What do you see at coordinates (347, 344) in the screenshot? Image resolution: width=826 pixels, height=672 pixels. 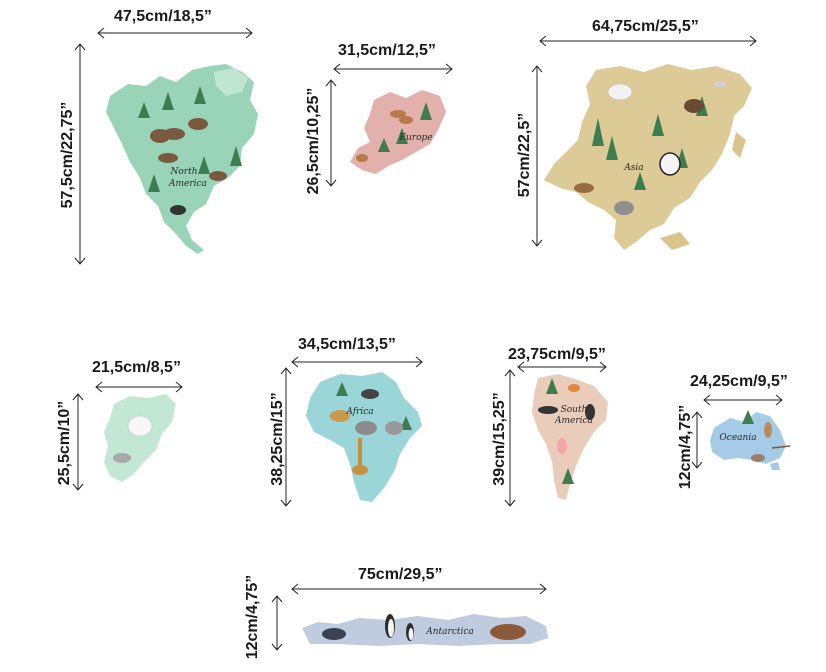 I see `africa-width-label: 34,5cm/13,5”` at bounding box center [347, 344].